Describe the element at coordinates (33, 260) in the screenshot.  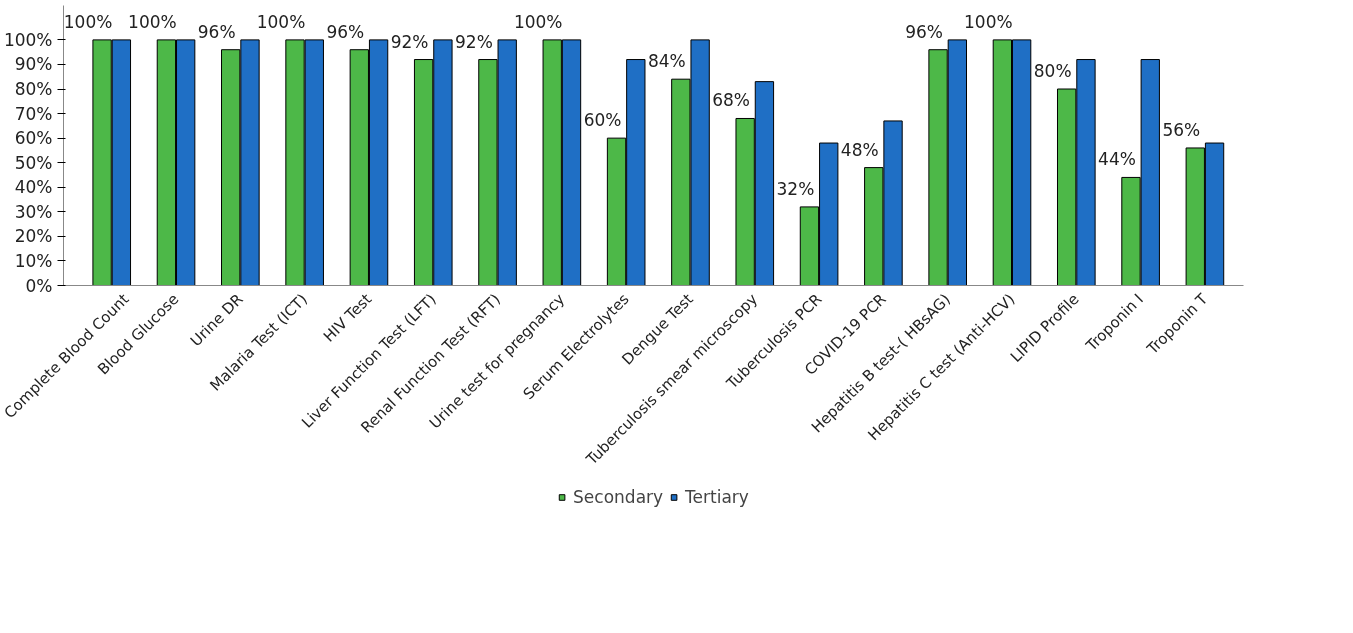
I see `y-tick-label: 10%` at that location.